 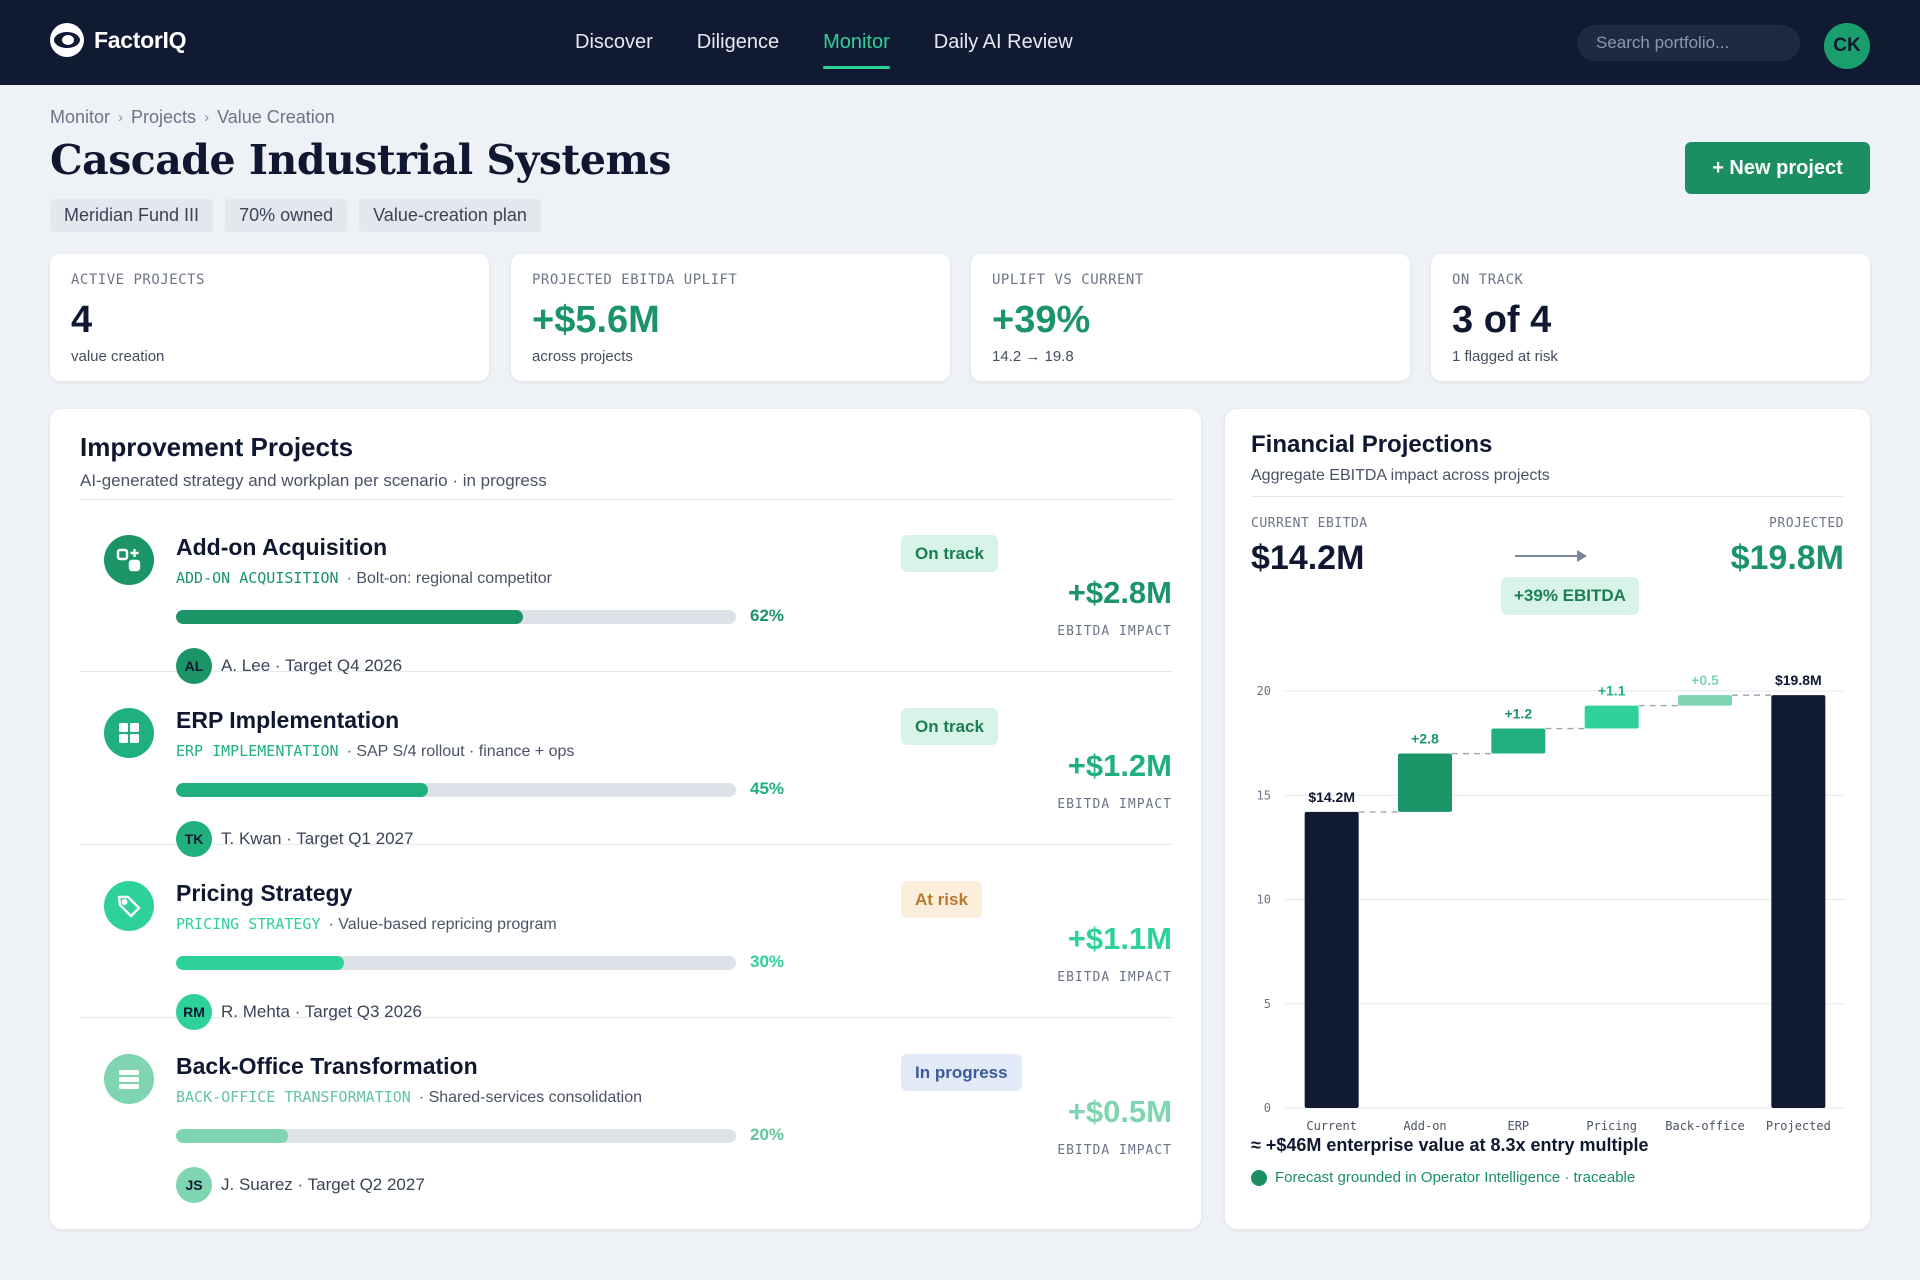 I want to click on kpi-card-uplift-vs-current: UPLIFT VS CURRENT +39% 14.2 → 19.8, so click(x=1190, y=317).